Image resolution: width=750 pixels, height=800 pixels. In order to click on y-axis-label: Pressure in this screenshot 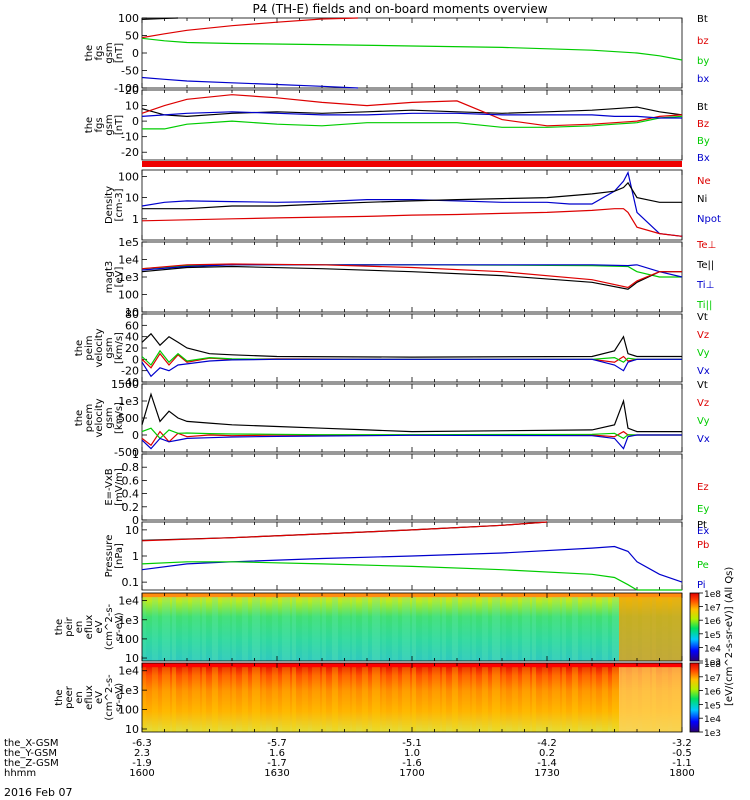, I will do `click(109, 556)`.